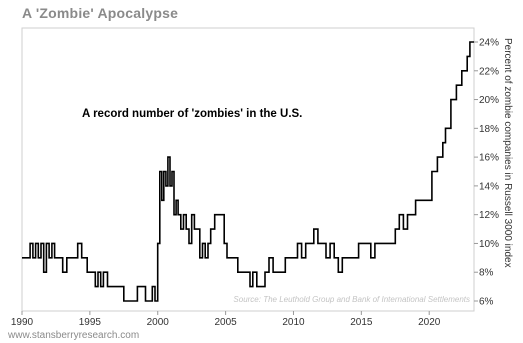 The height and width of the screenshot is (343, 523). I want to click on x-tick-label: 2010, so click(293, 322).